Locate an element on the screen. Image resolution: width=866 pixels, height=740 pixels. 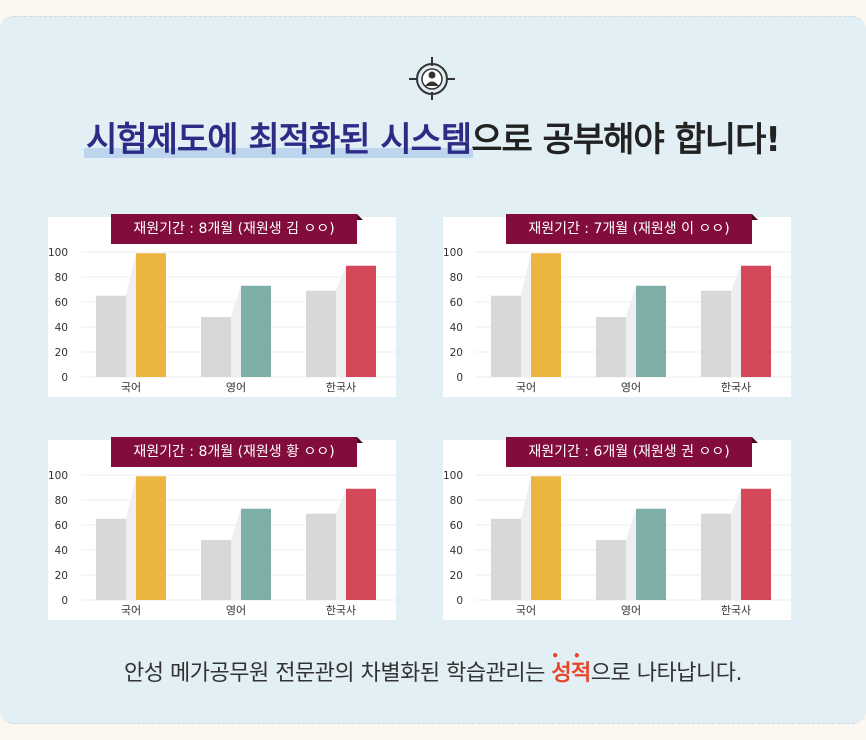
headline-highlight: 시험제도에 최적화된 시스템 is located at coordinates (279, 140).